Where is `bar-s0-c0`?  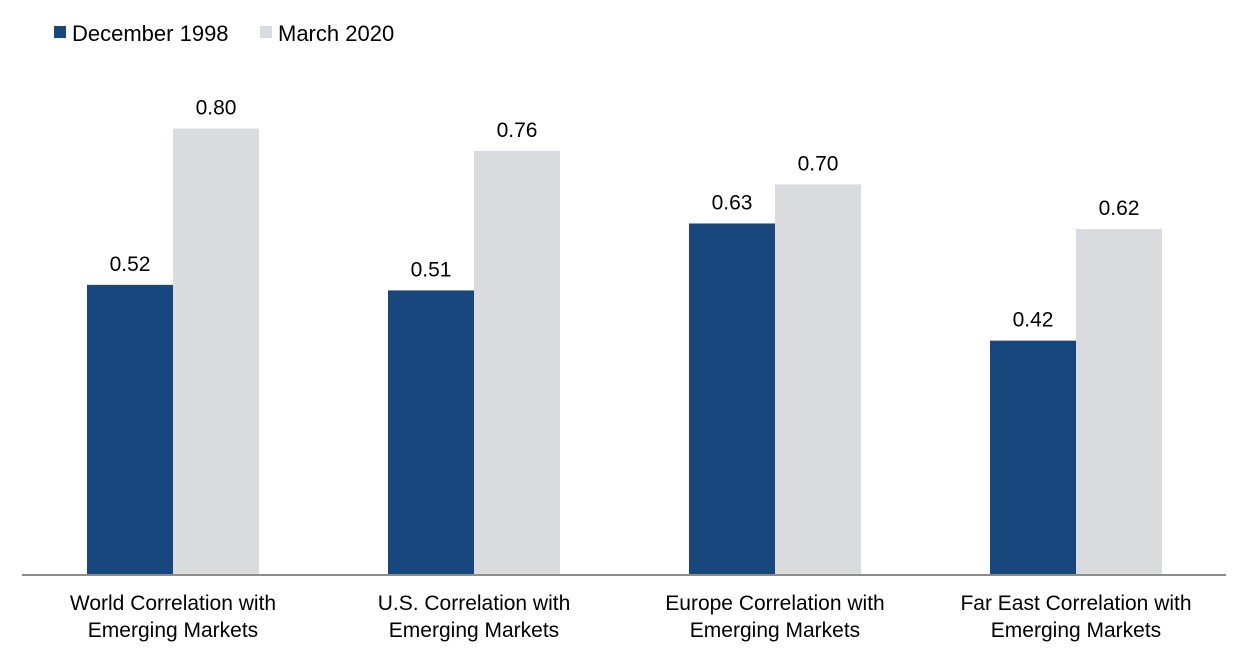 bar-s0-c0 is located at coordinates (130, 429).